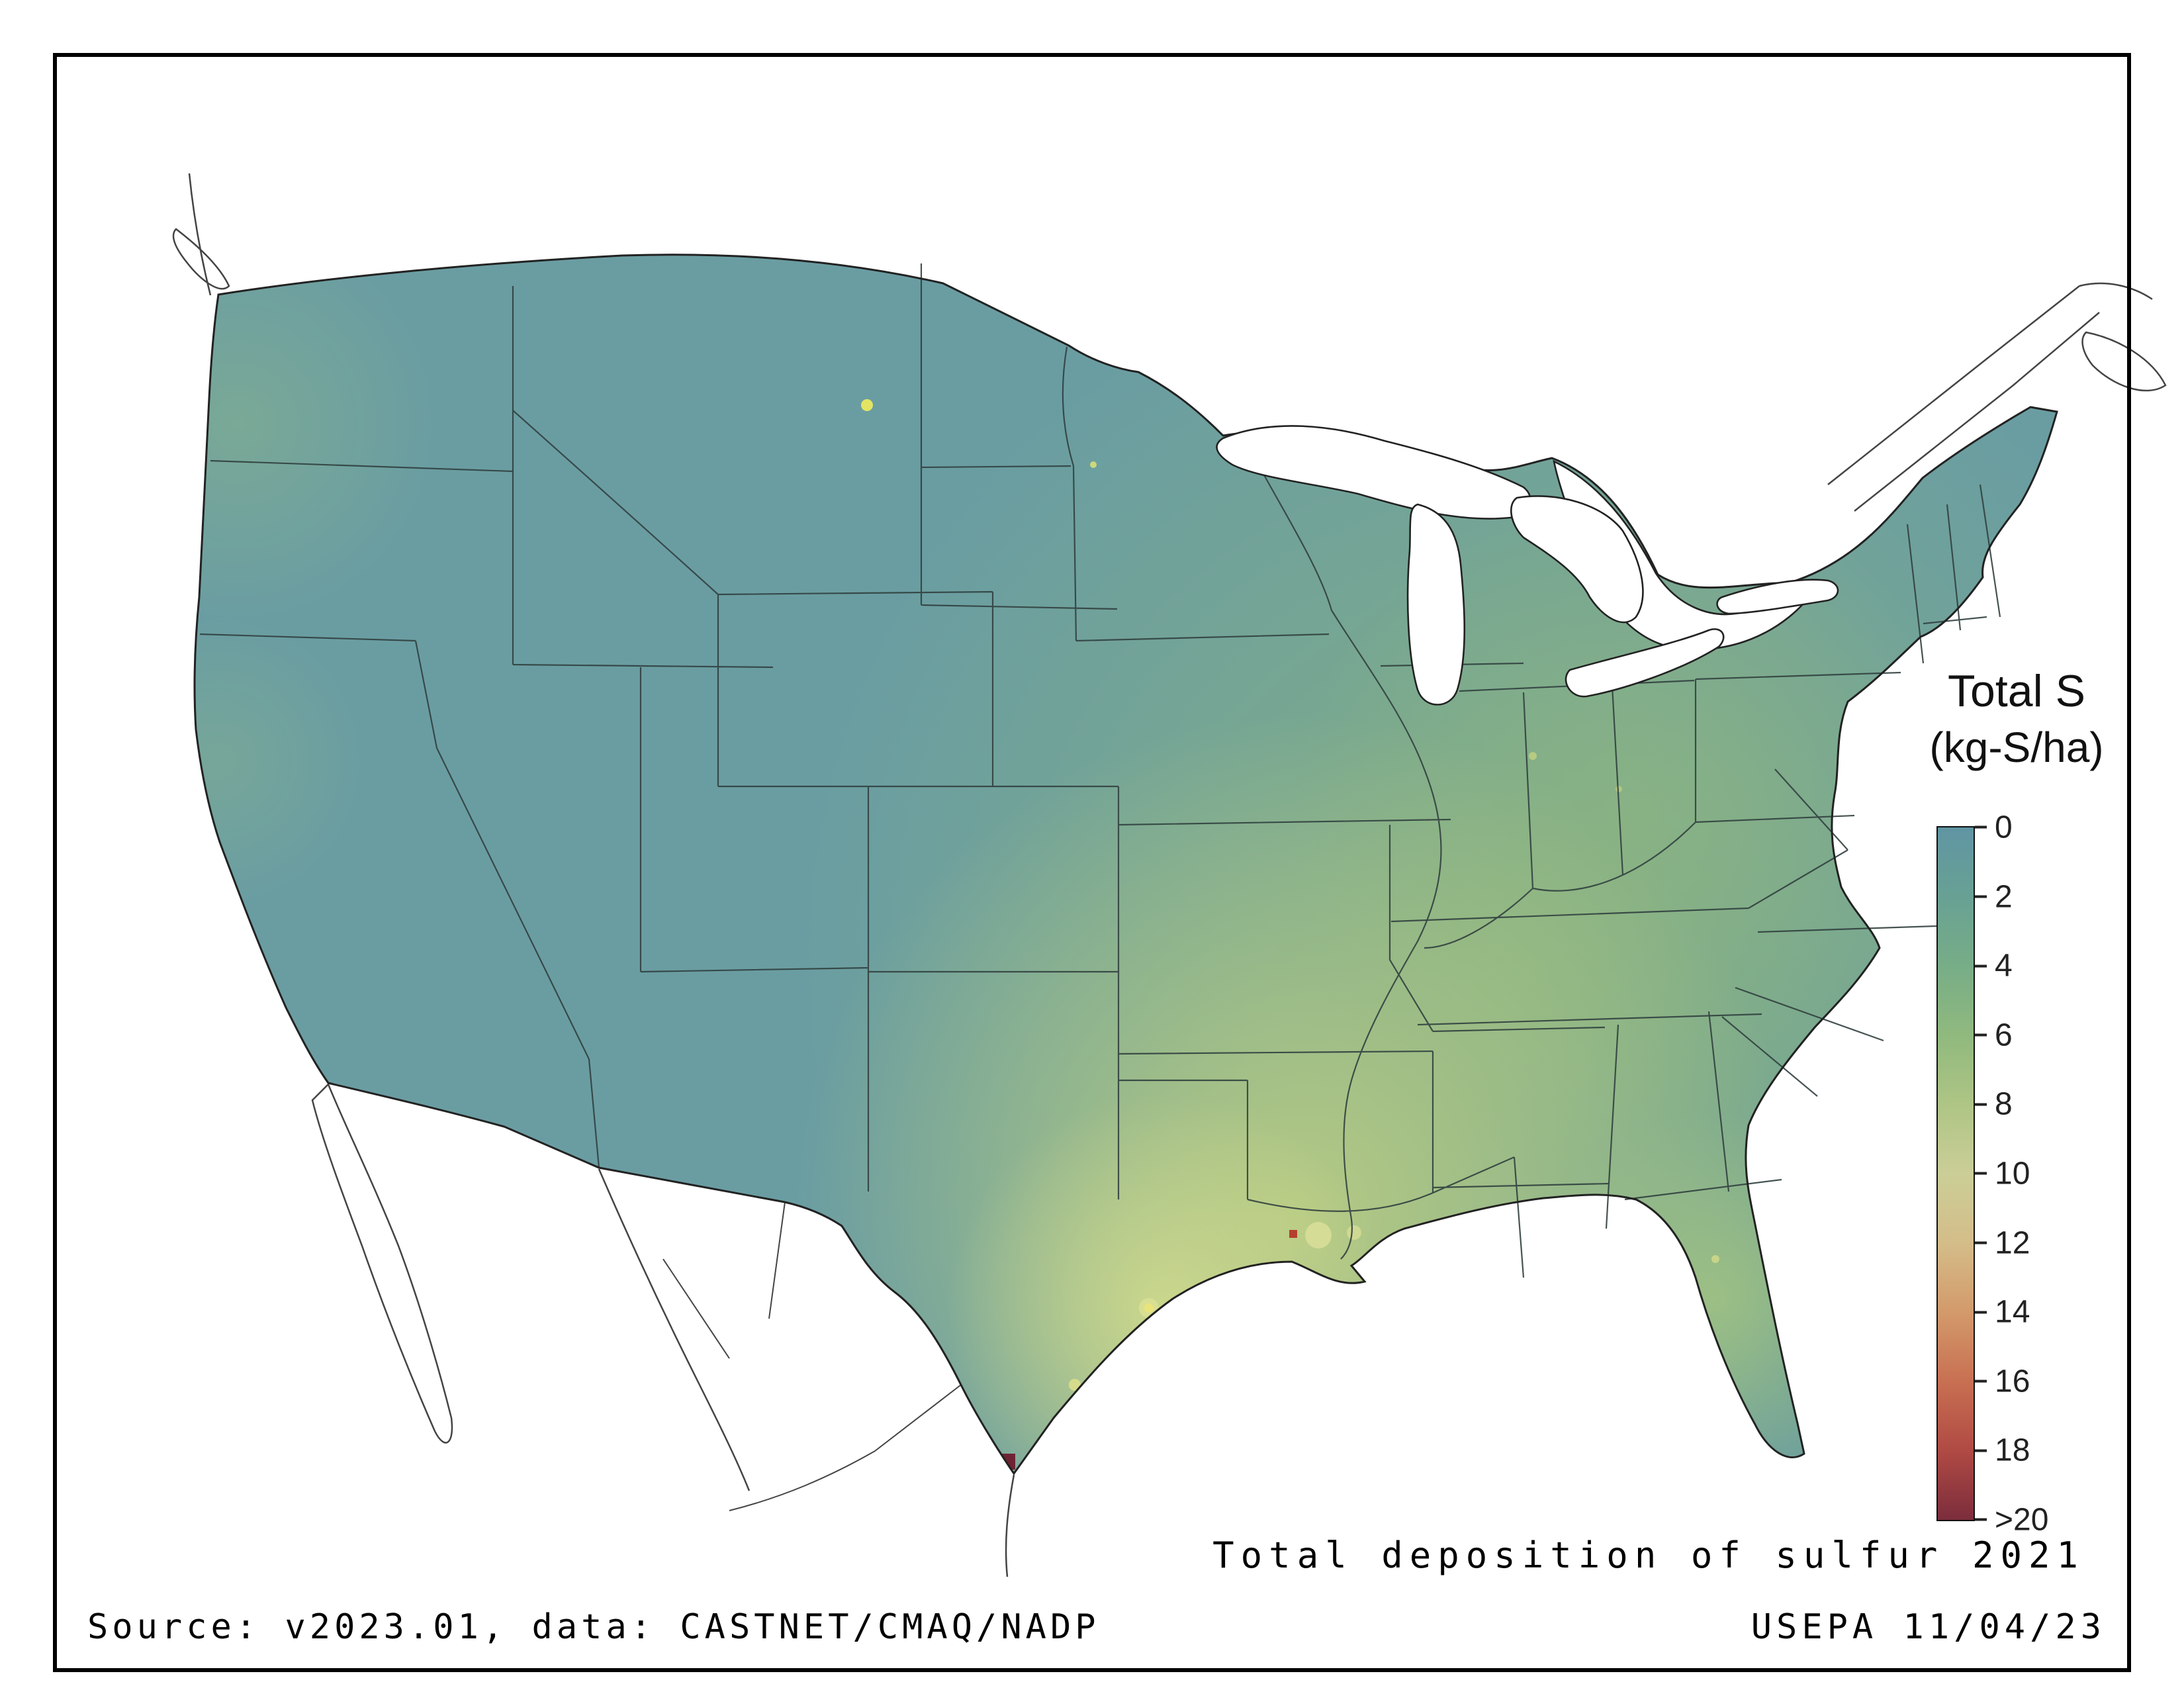 The width and height of the screenshot is (2184, 1688). Describe the element at coordinates (2004, 1035) in the screenshot. I see `tick-label: 6` at that location.